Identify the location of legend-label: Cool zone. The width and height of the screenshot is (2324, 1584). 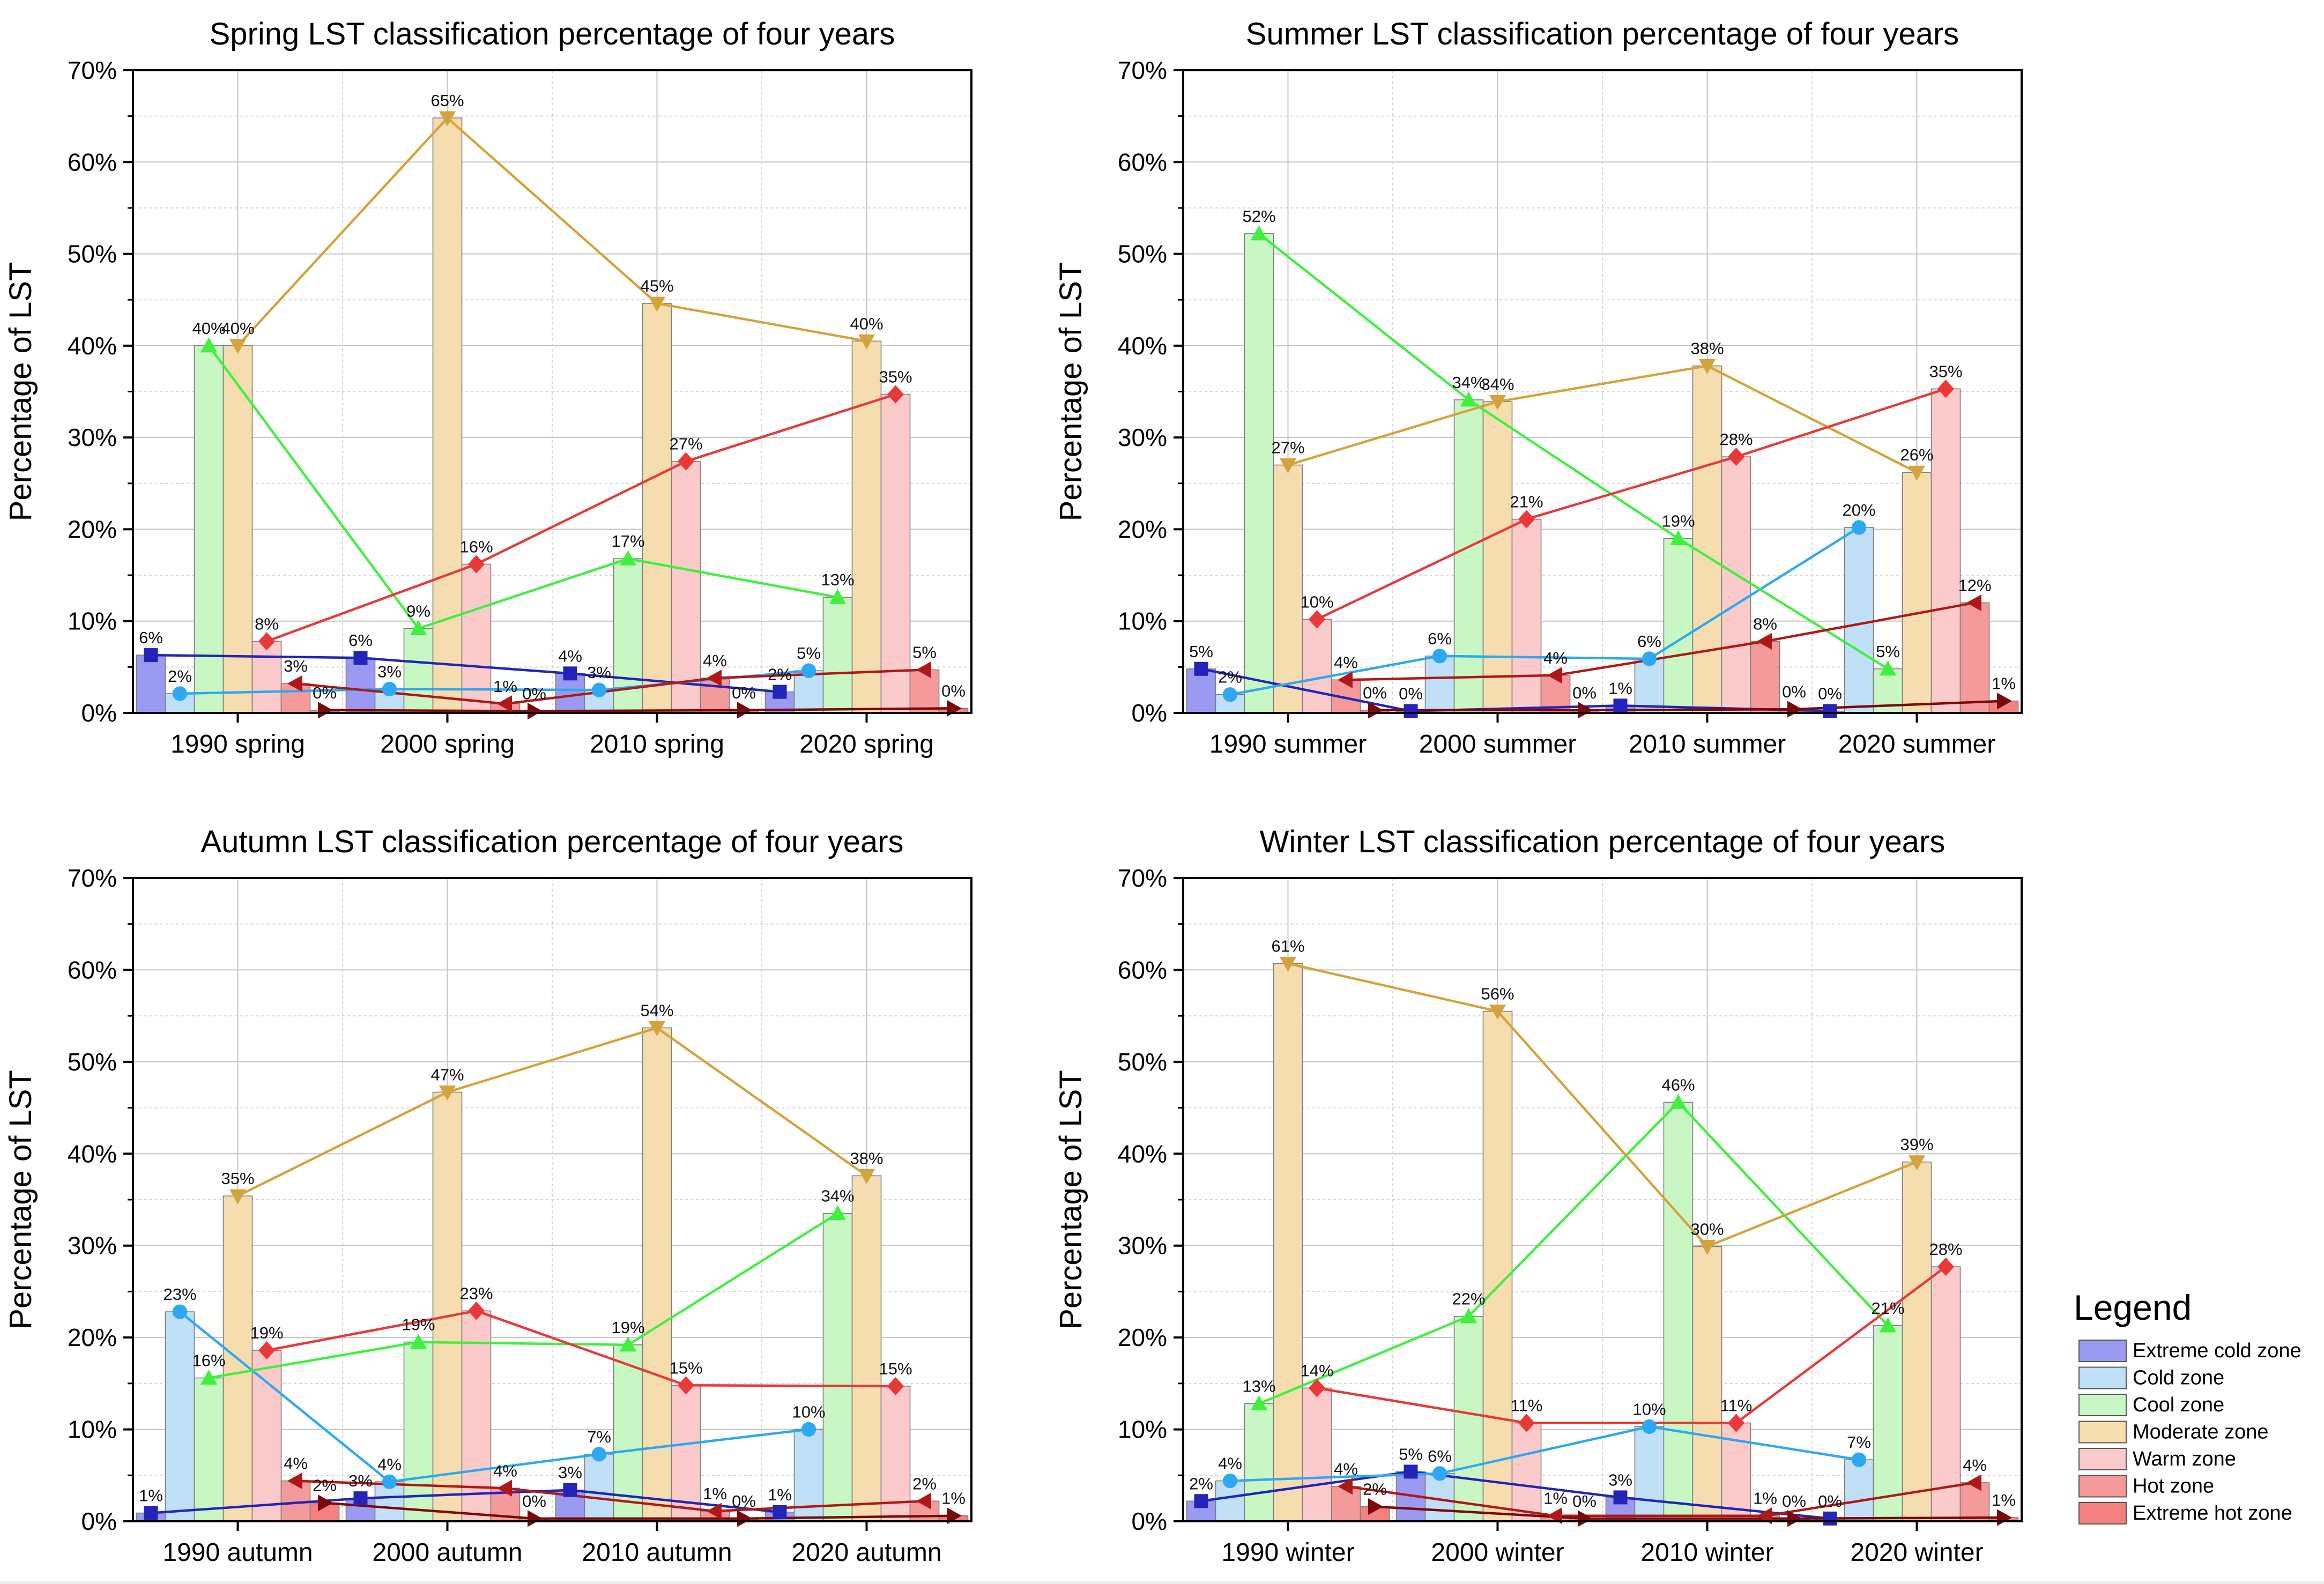
(2178, 1405).